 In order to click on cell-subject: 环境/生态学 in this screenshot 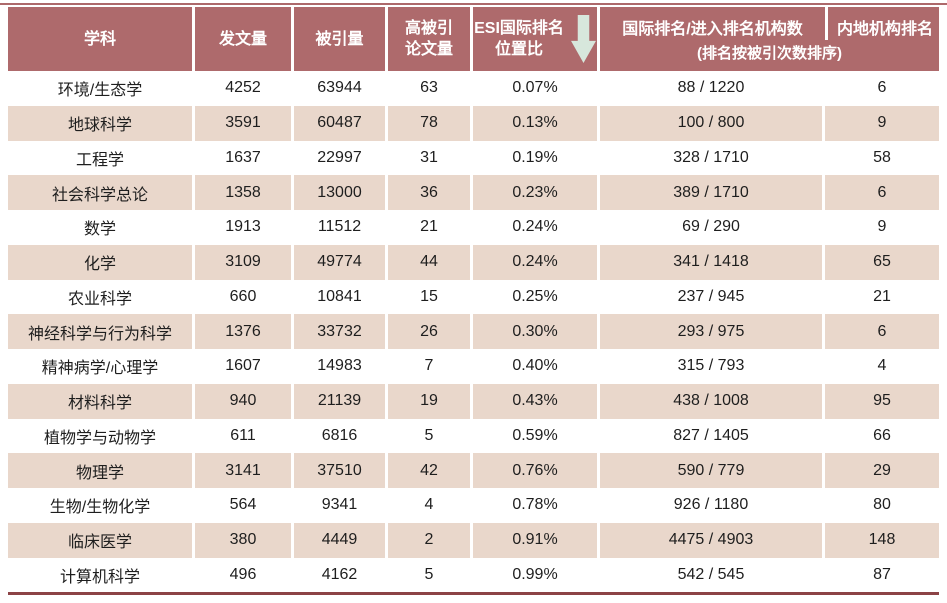, I will do `click(100, 91)`.